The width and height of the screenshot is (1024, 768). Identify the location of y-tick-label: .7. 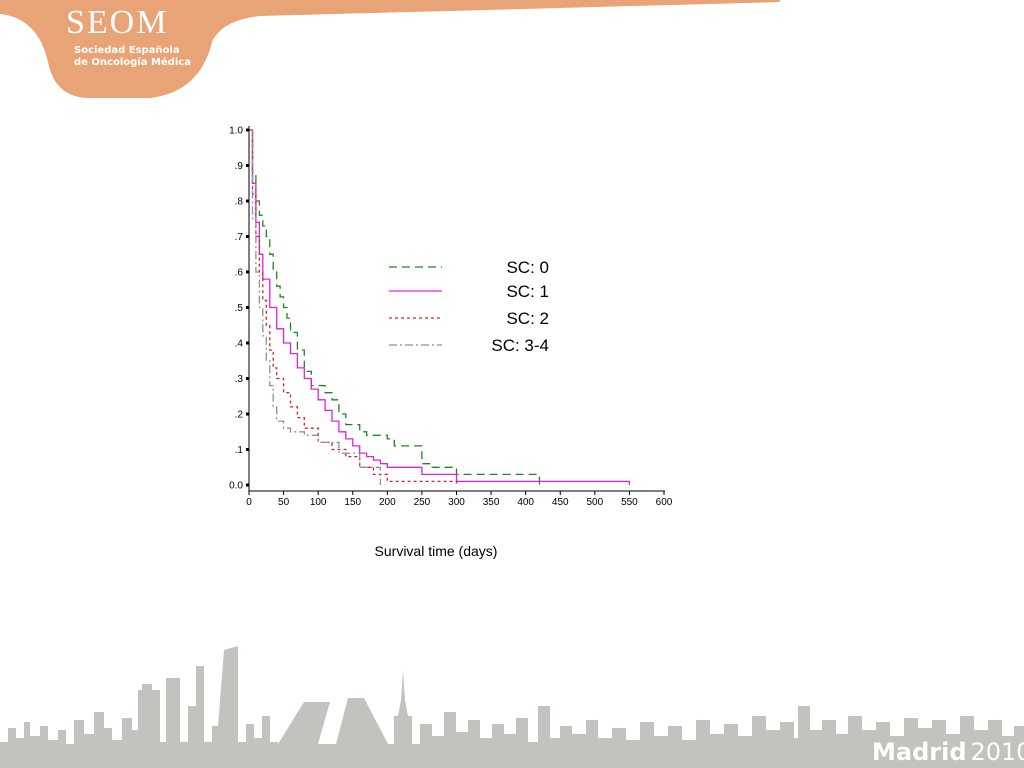
(239, 237).